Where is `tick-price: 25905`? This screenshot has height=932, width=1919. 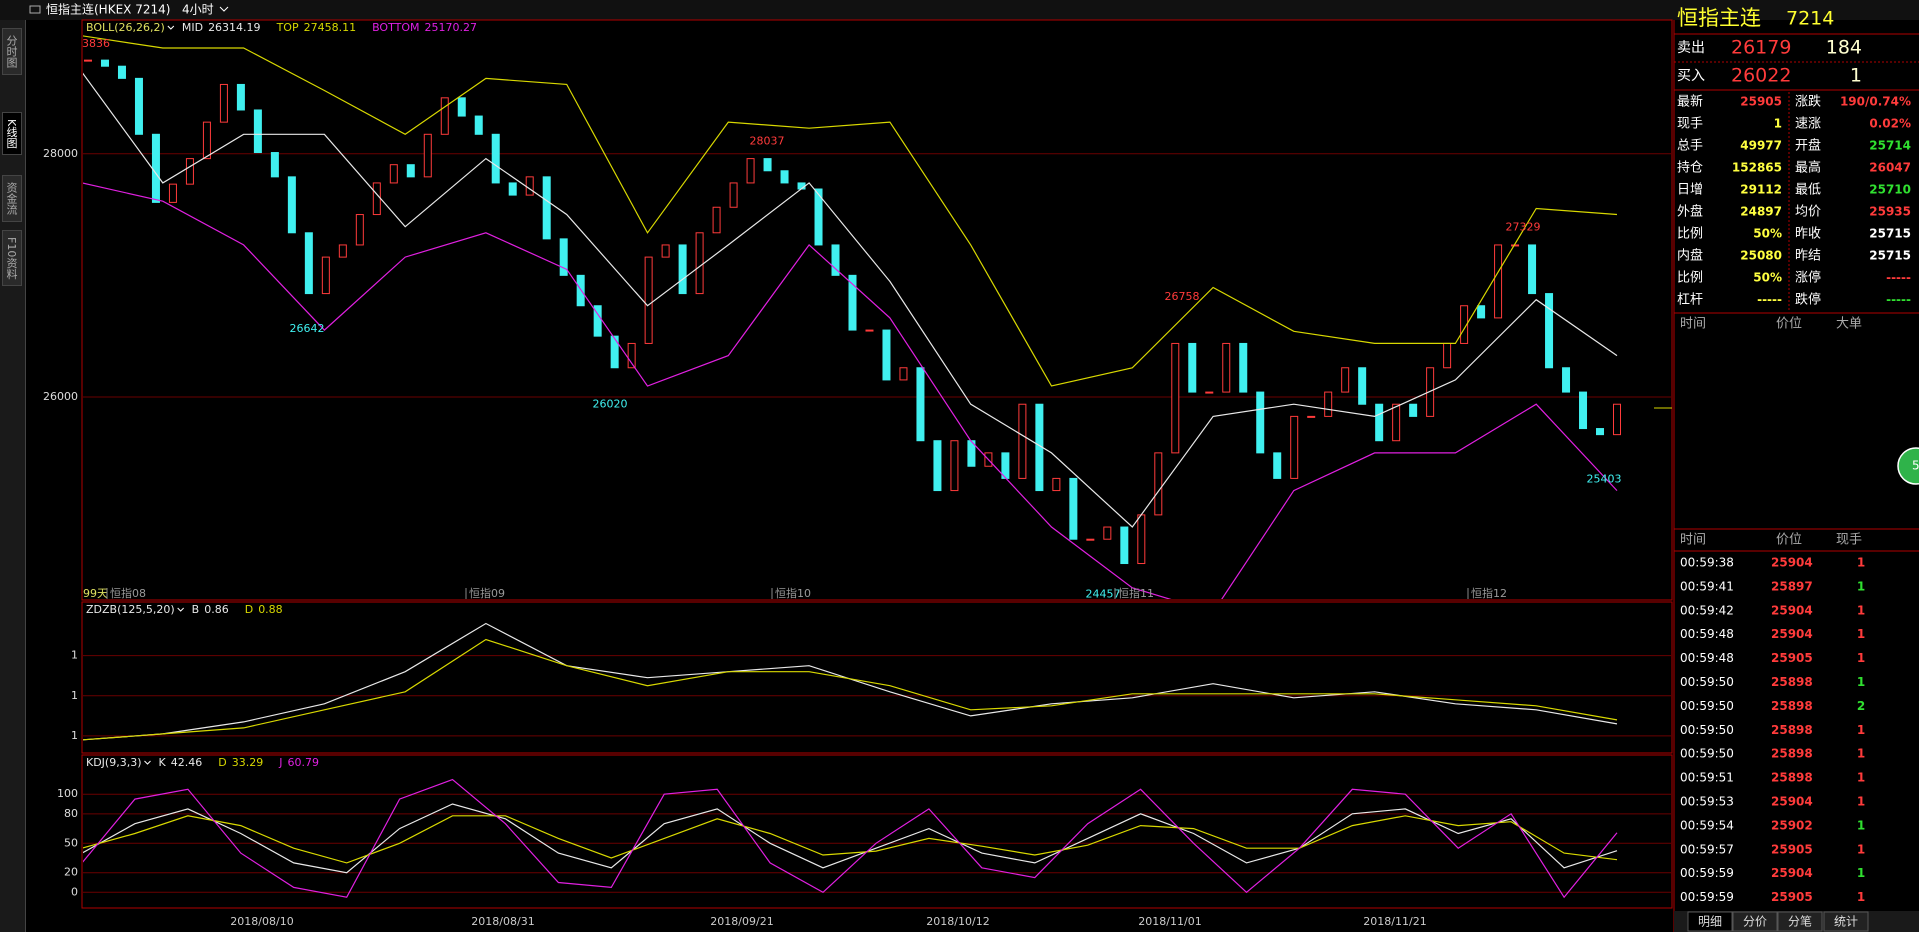
tick-price: 25905 is located at coordinates (1792, 897).